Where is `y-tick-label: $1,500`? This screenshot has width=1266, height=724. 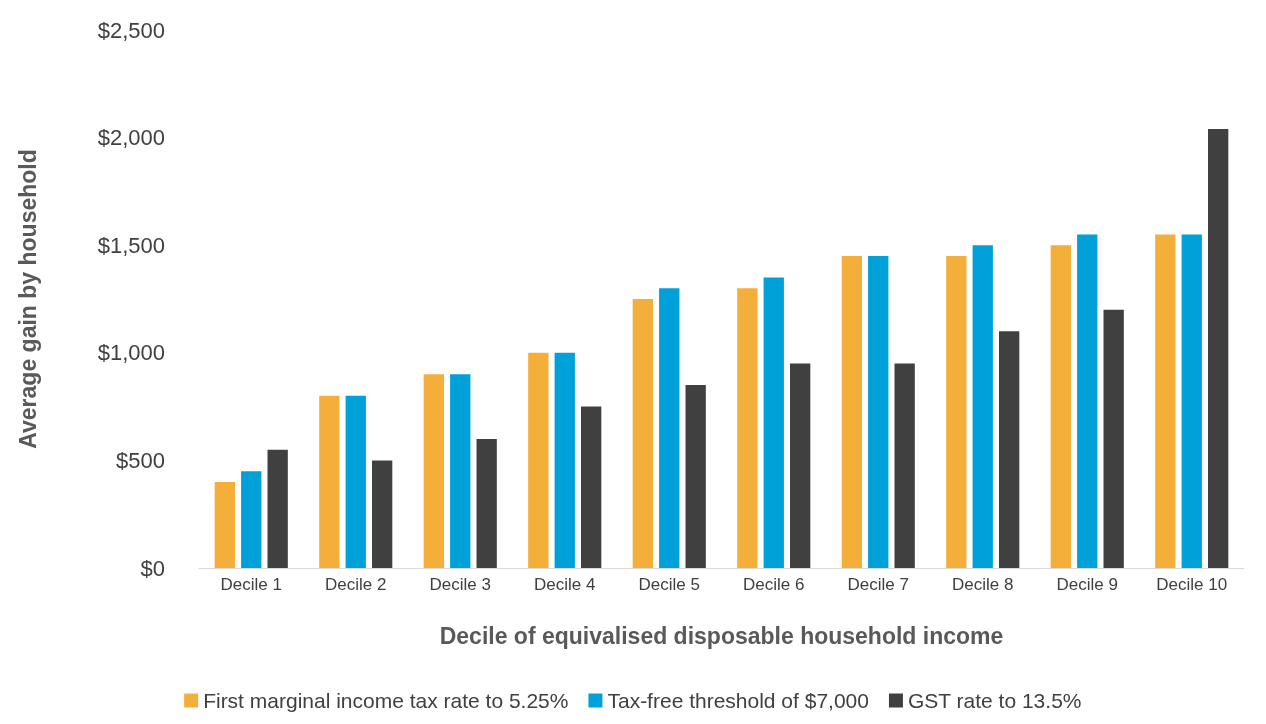 y-tick-label: $1,500 is located at coordinates (131, 245).